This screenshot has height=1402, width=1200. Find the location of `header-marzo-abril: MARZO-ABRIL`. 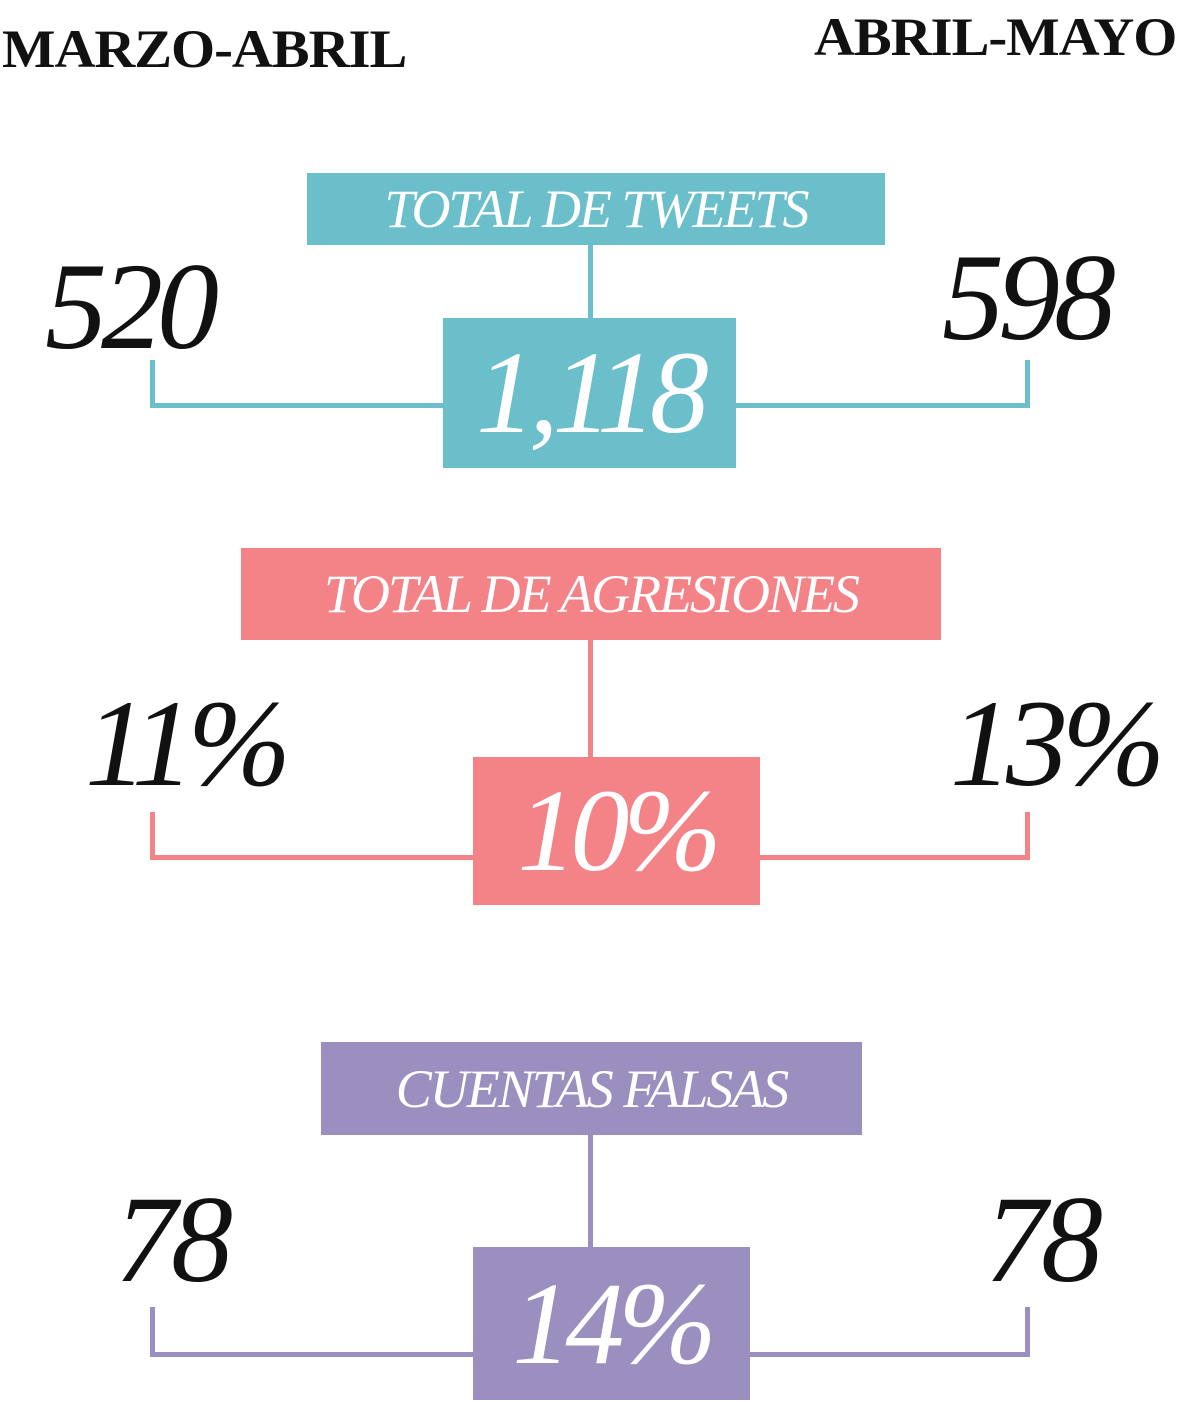

header-marzo-abril: MARZO-ABRIL is located at coordinates (204, 49).